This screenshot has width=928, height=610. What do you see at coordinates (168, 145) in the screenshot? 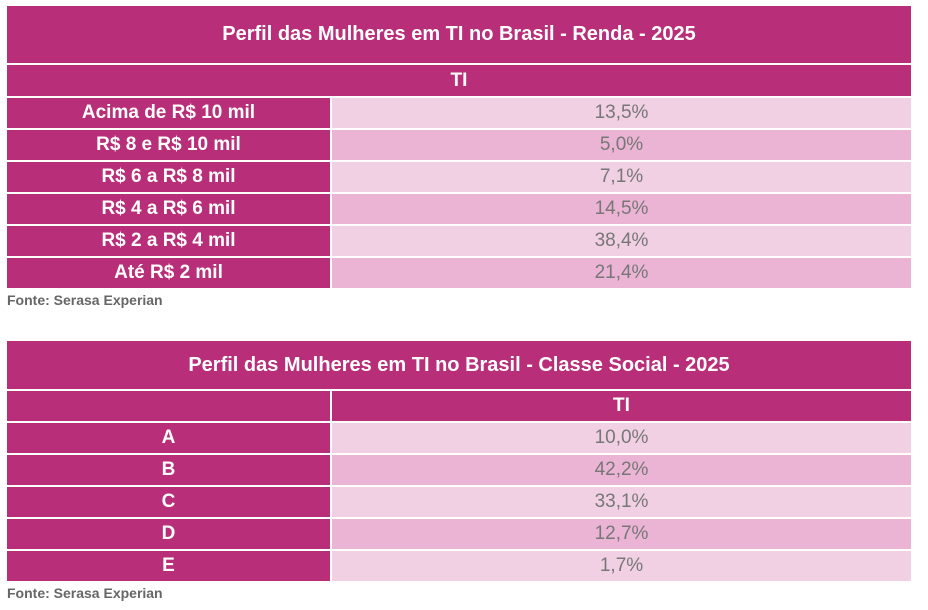
I see `row-label: R$ 8 e R$ 10 mil` at bounding box center [168, 145].